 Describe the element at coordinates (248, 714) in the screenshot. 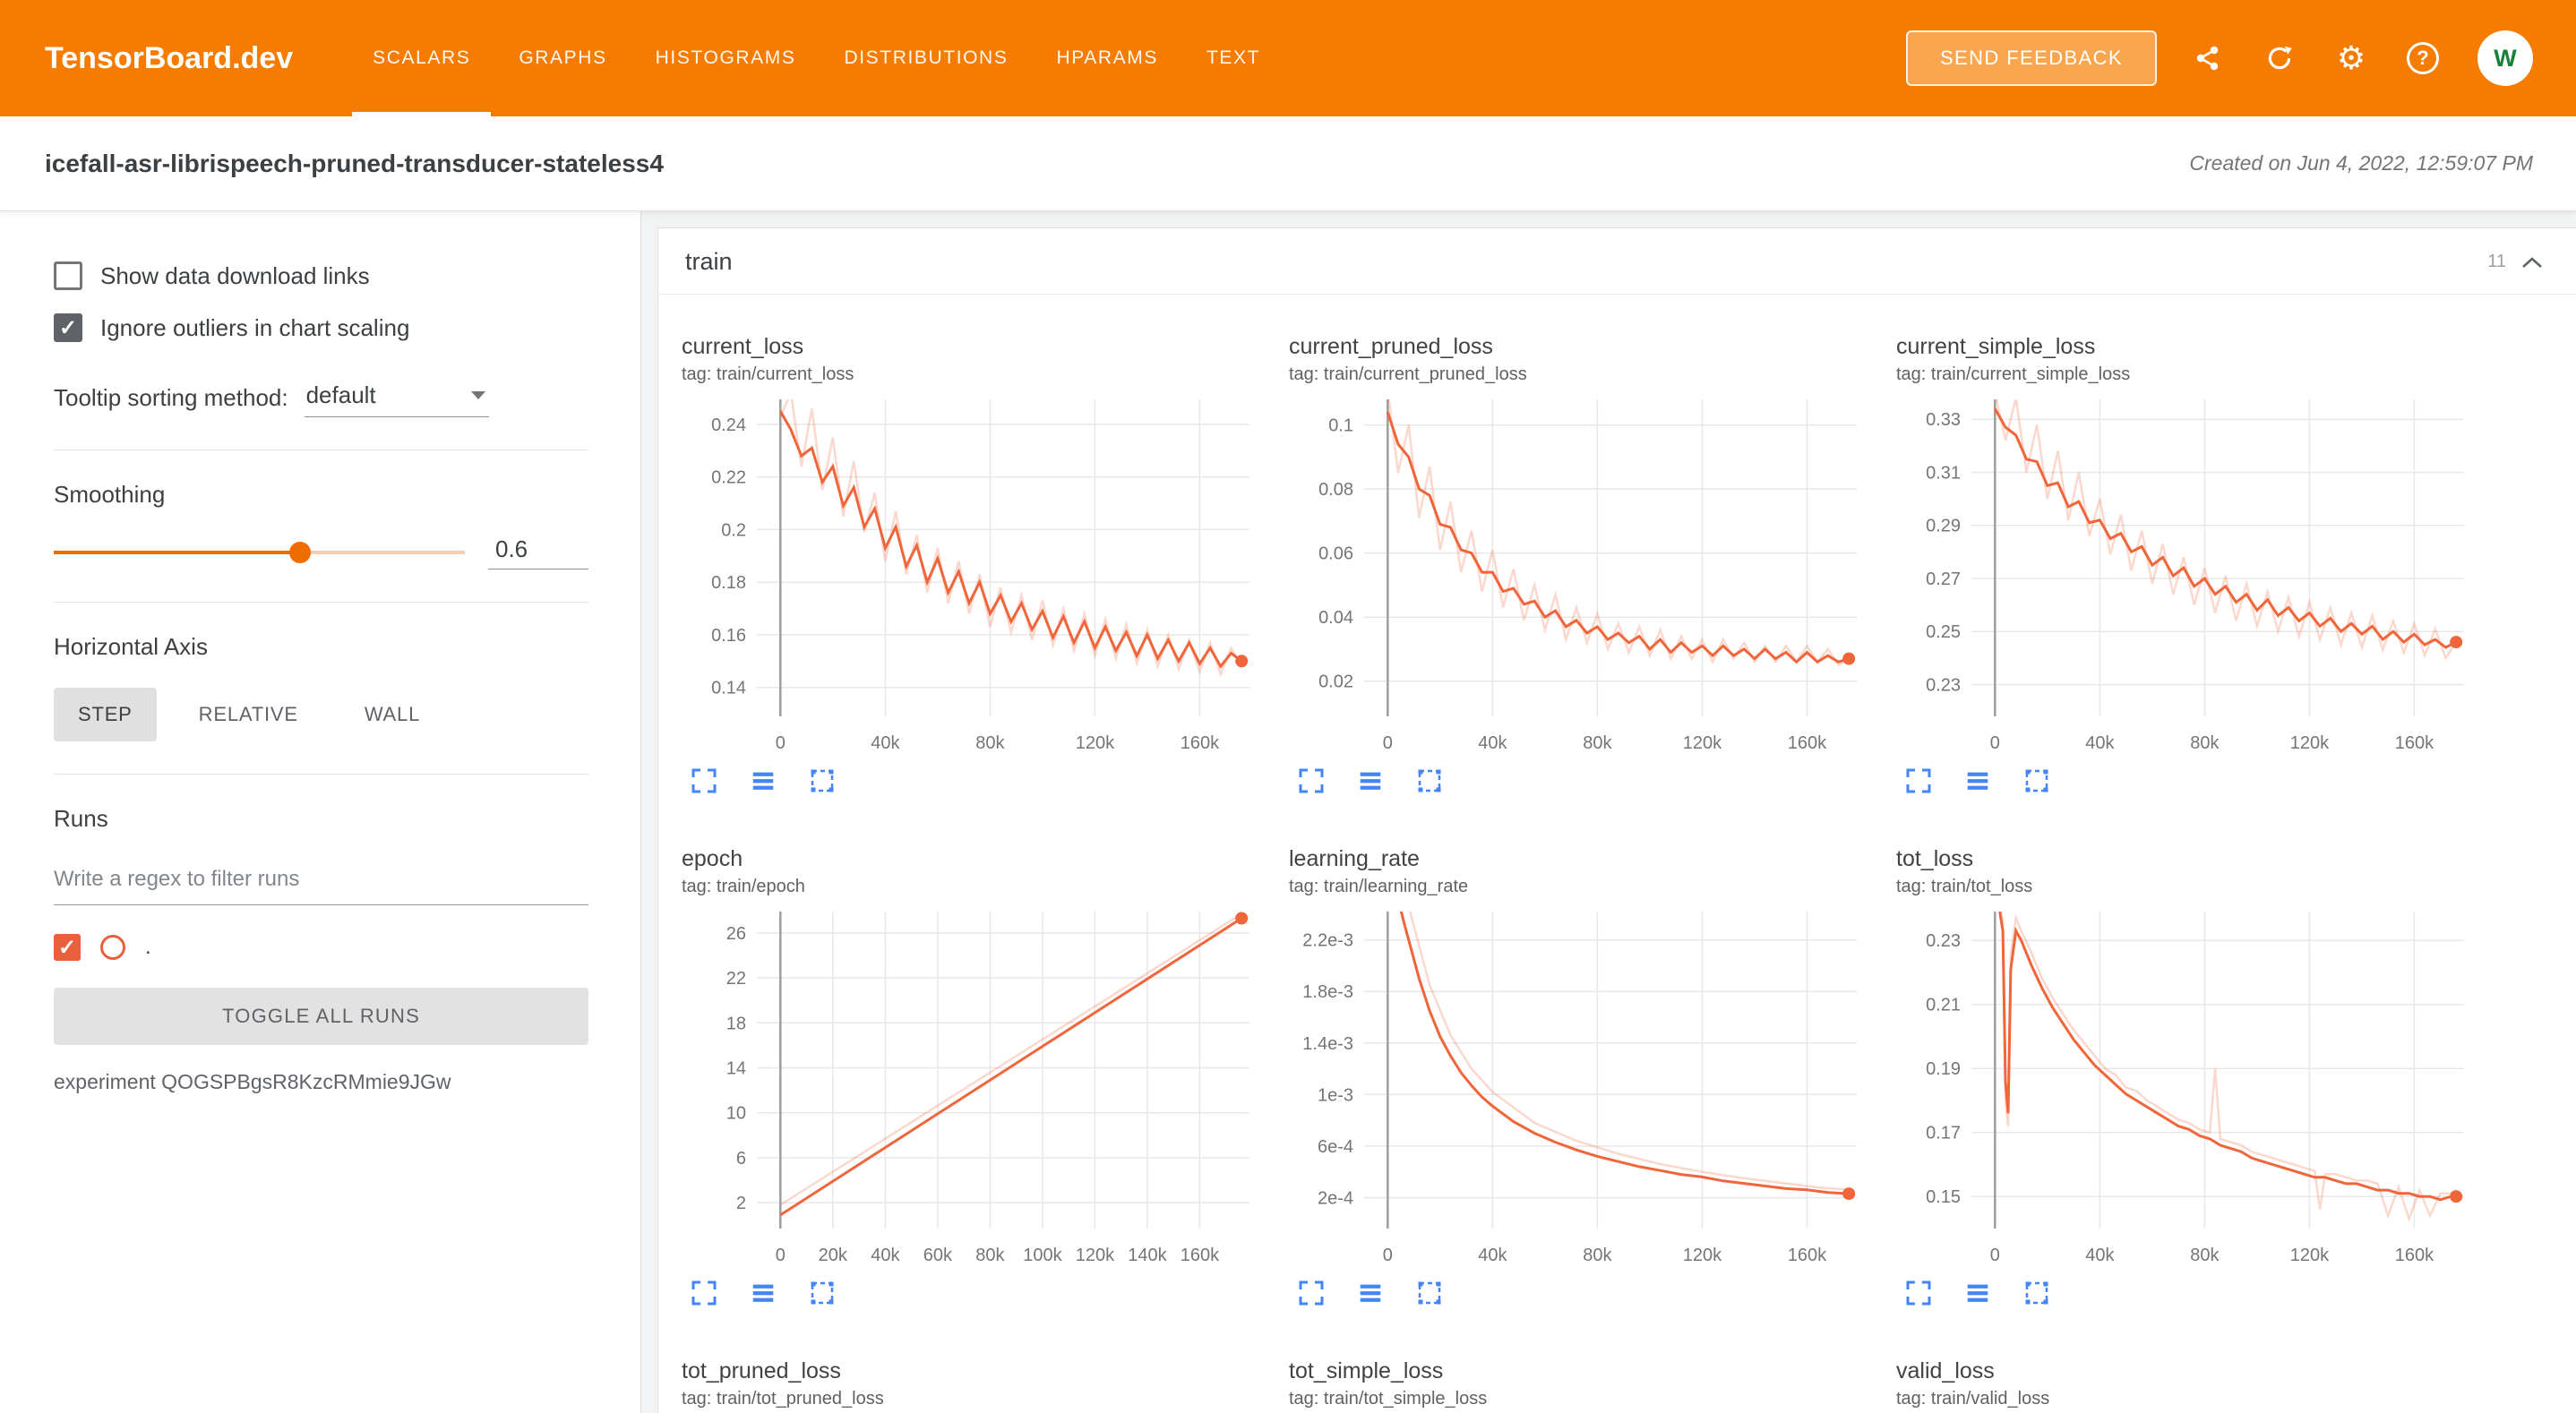

I see `horizontal-axis-option: RELATIVE` at that location.